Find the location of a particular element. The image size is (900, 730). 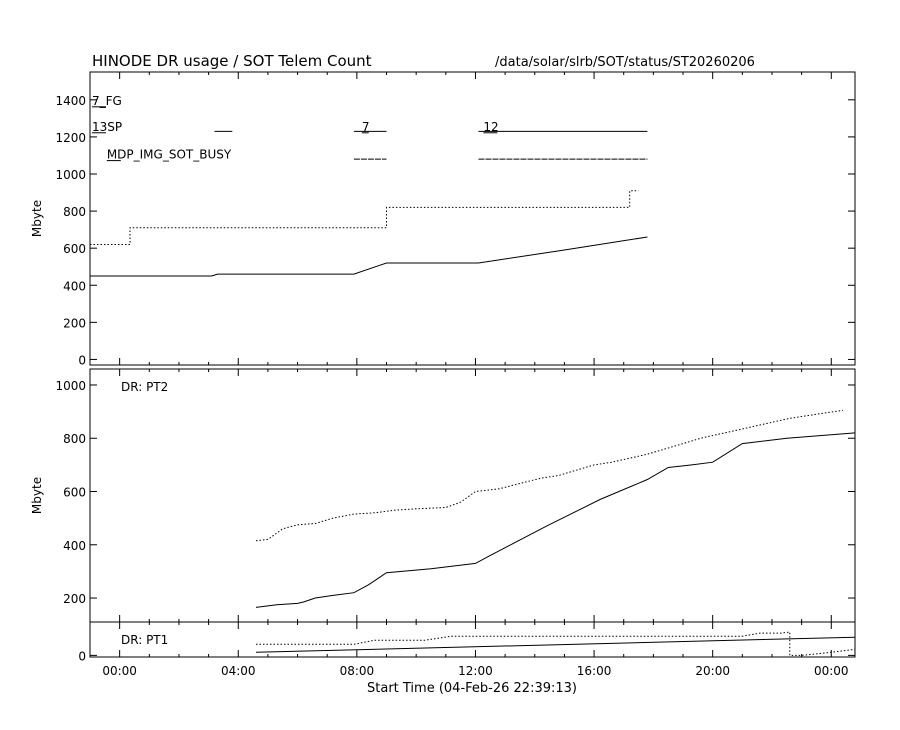

status-label: 12 is located at coordinates (490, 127).